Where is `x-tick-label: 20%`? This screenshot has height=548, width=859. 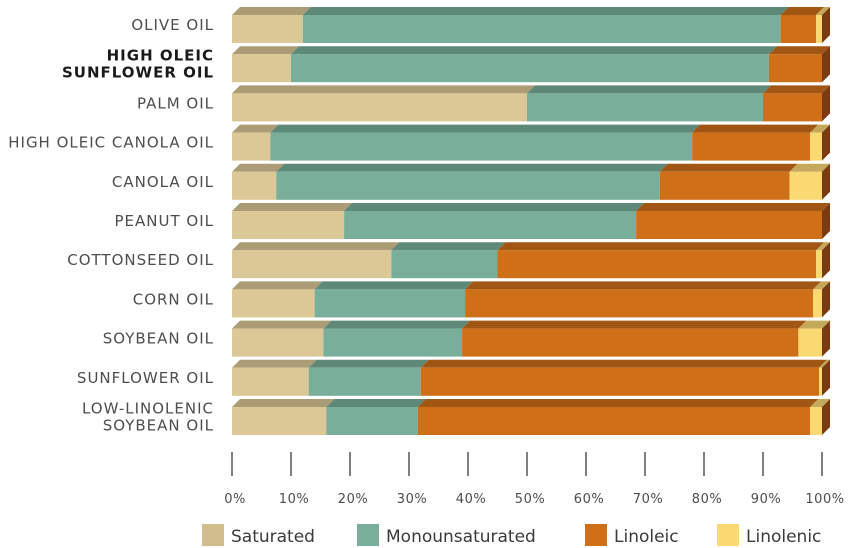 x-tick-label: 20% is located at coordinates (353, 499).